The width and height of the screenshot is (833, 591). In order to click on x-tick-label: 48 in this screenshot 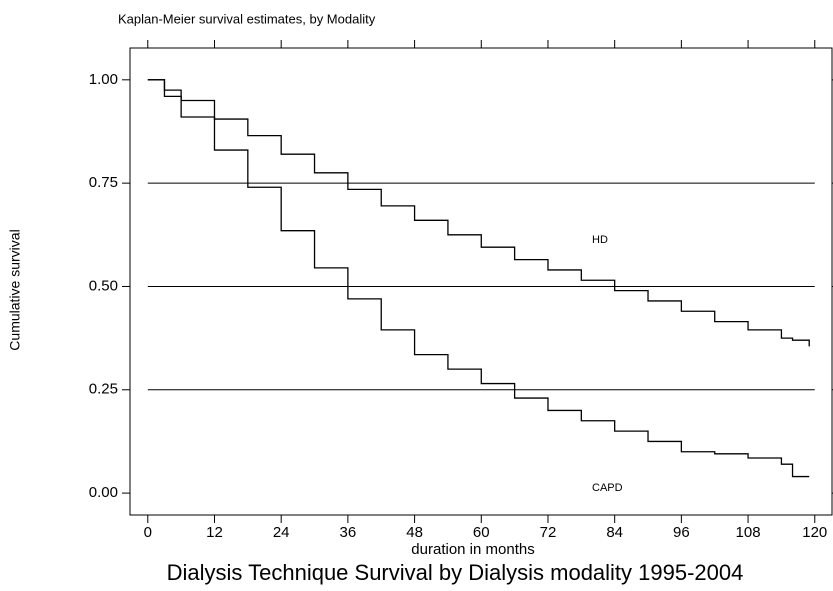, I will do `click(414, 532)`.